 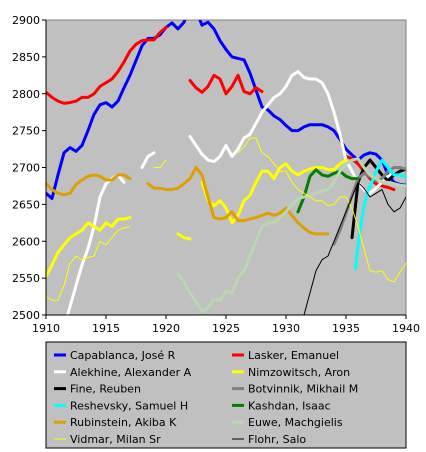 I want to click on legend-label: Vidmar, Milan Sr, so click(x=115, y=439).